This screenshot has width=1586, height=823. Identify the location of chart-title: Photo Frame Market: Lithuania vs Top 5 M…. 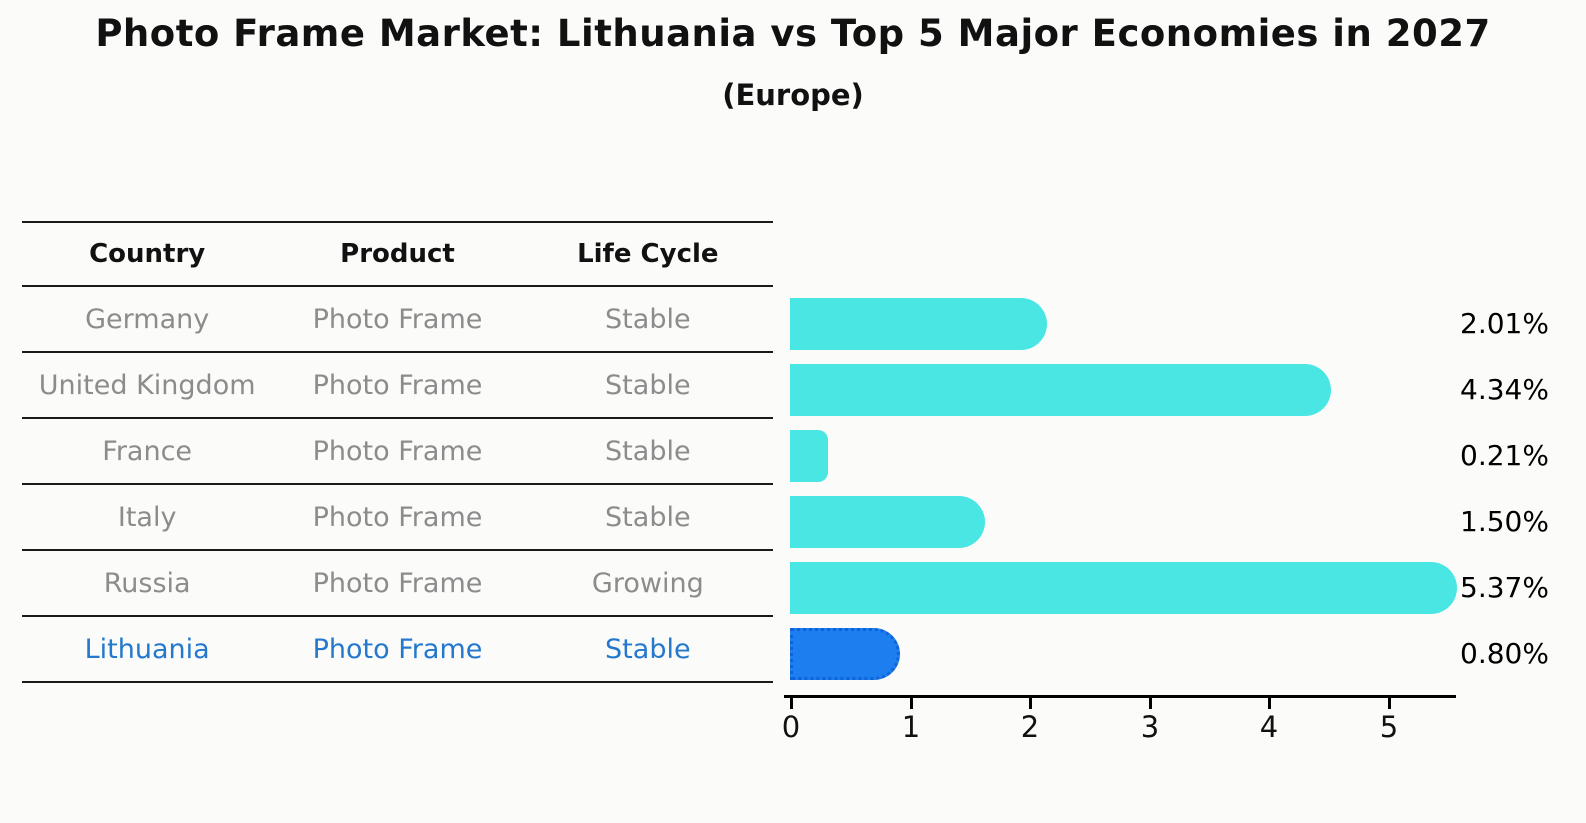
(793, 33).